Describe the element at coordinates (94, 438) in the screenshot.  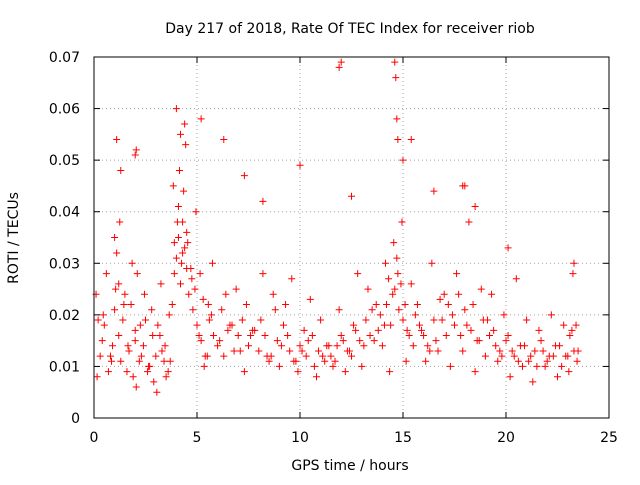
I see `x-tick-label: 0` at that location.